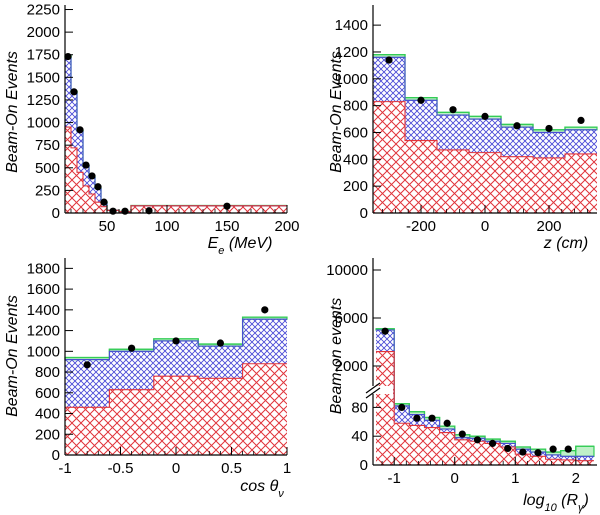 The width and height of the screenshot is (600, 515). What do you see at coordinates (47, 393) in the screenshot?
I see `y-tick-label: 600` at bounding box center [47, 393].